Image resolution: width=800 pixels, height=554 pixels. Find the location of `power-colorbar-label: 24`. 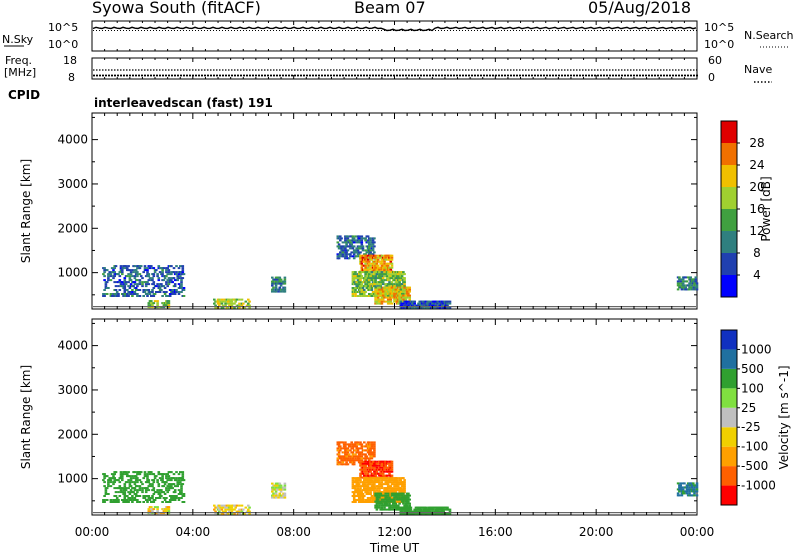

power-colorbar-label: 24 is located at coordinates (756, 165).